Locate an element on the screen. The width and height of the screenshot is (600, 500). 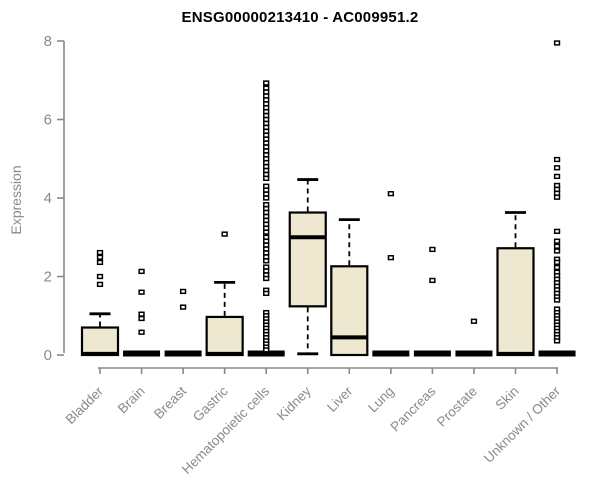
y-tick-label: 6 is located at coordinates (48, 120).